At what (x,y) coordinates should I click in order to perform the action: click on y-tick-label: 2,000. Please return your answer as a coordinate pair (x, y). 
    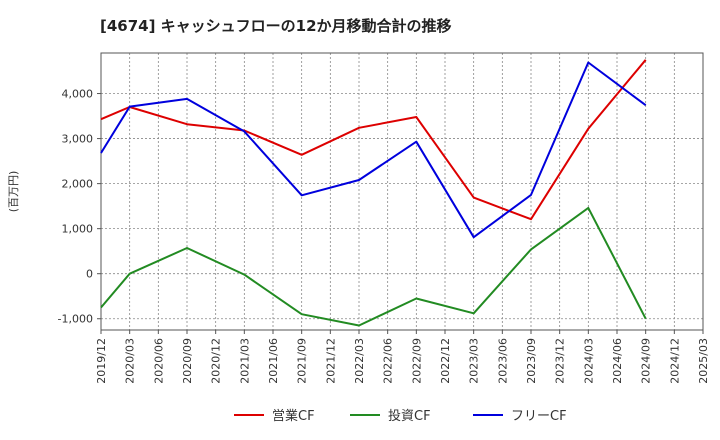
    Looking at the image, I should click on (78, 184).